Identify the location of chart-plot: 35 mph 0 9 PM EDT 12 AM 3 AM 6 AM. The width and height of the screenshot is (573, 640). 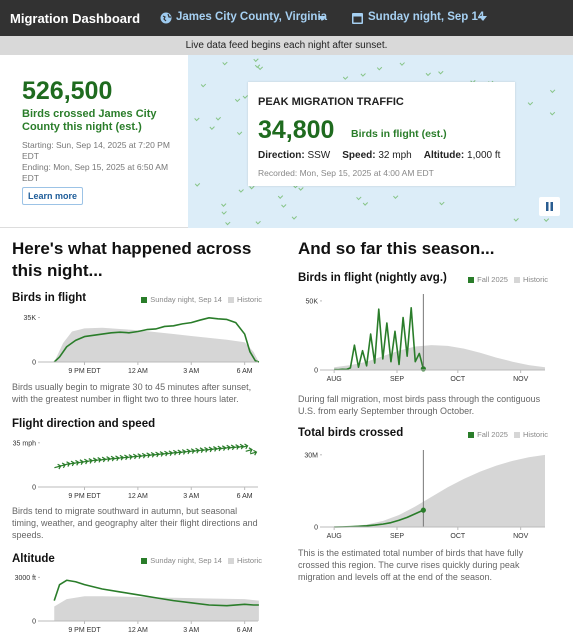
(135, 470).